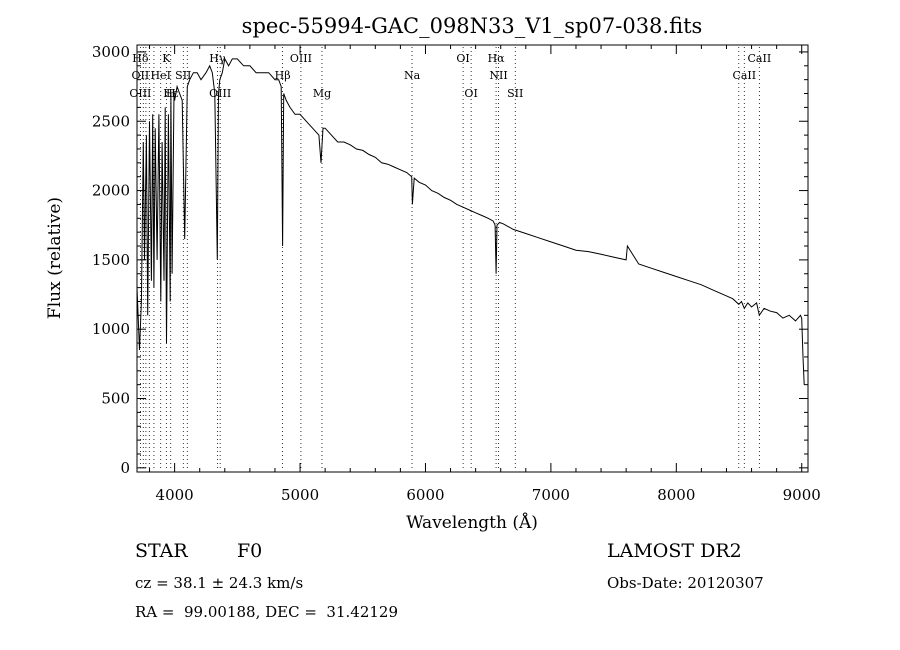 Image resolution: width=900 pixels, height=650 pixels. I want to click on y-tick-label-4: 2000, so click(111, 191).